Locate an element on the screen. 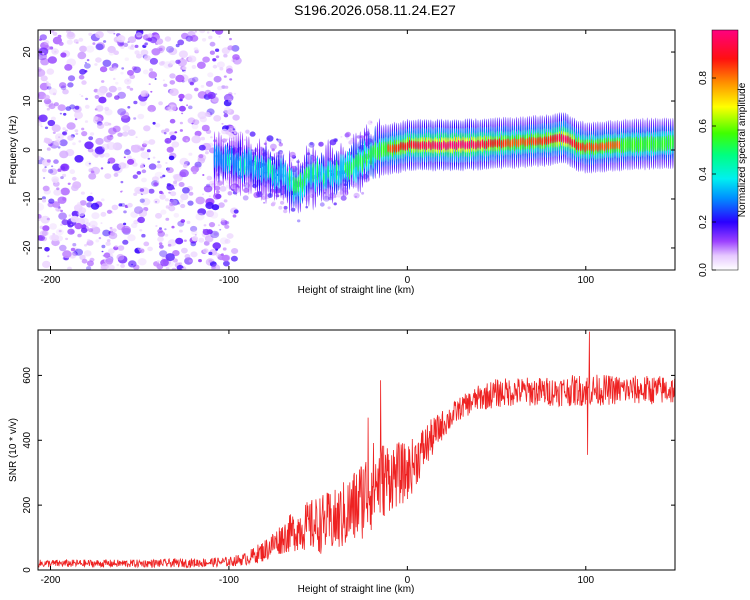 The width and height of the screenshot is (750, 600). y-tick-label: 0 is located at coordinates (27, 570).